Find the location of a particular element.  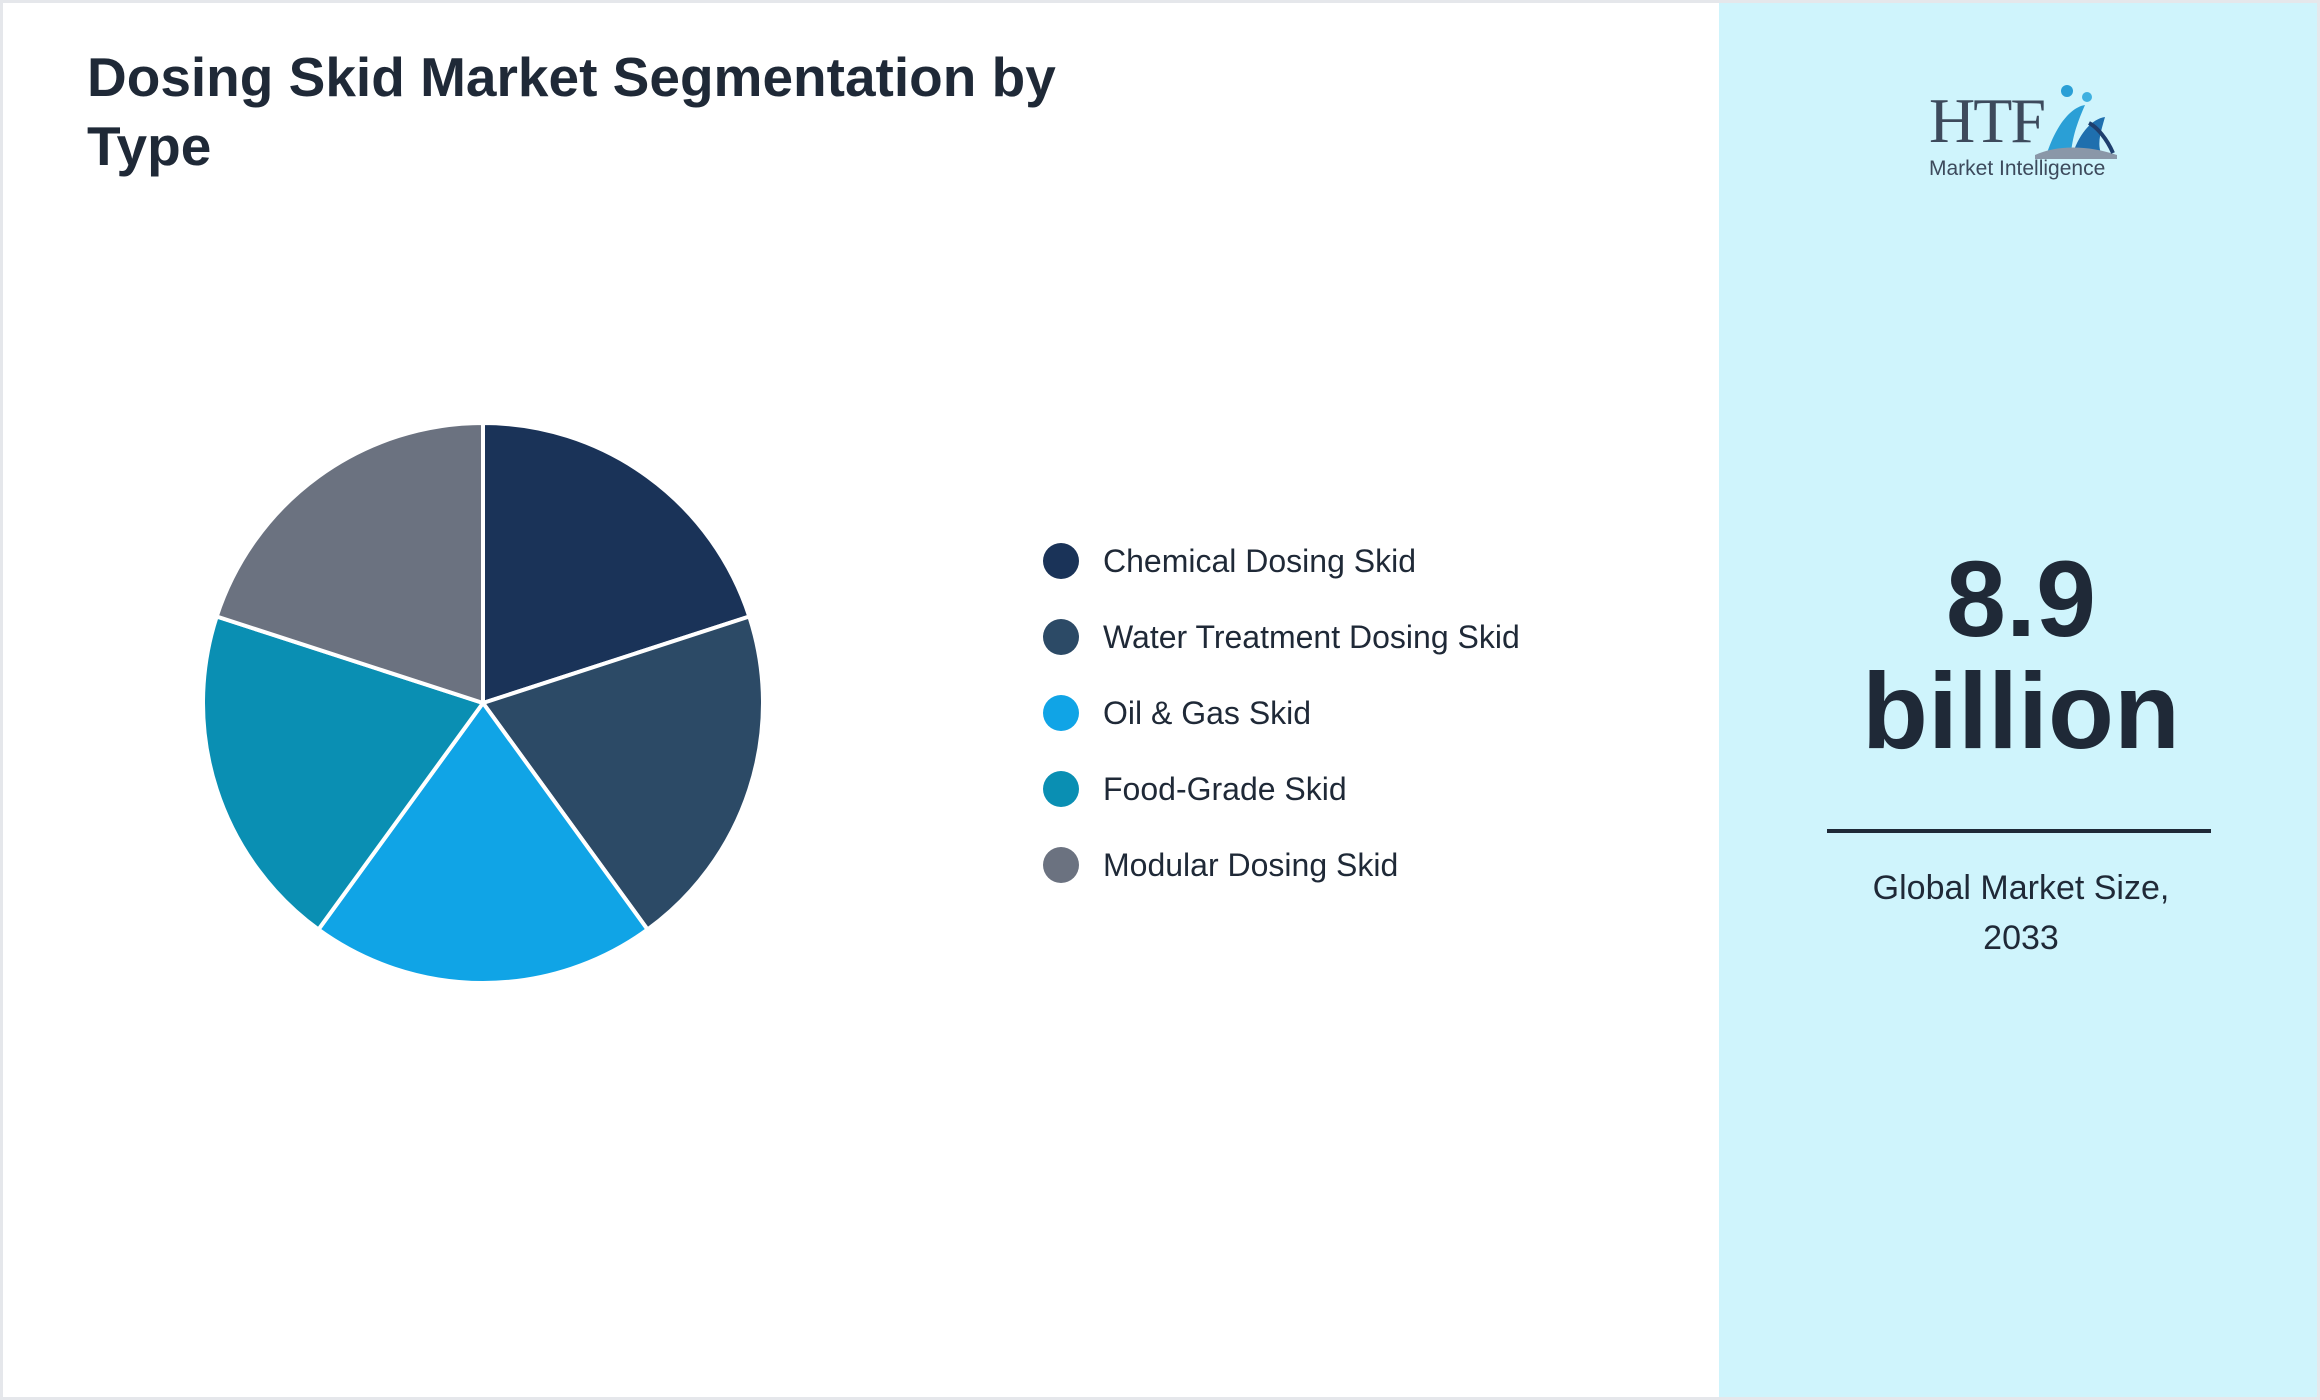

legend-label: Chemical Dosing Skid is located at coordinates (1260, 560).